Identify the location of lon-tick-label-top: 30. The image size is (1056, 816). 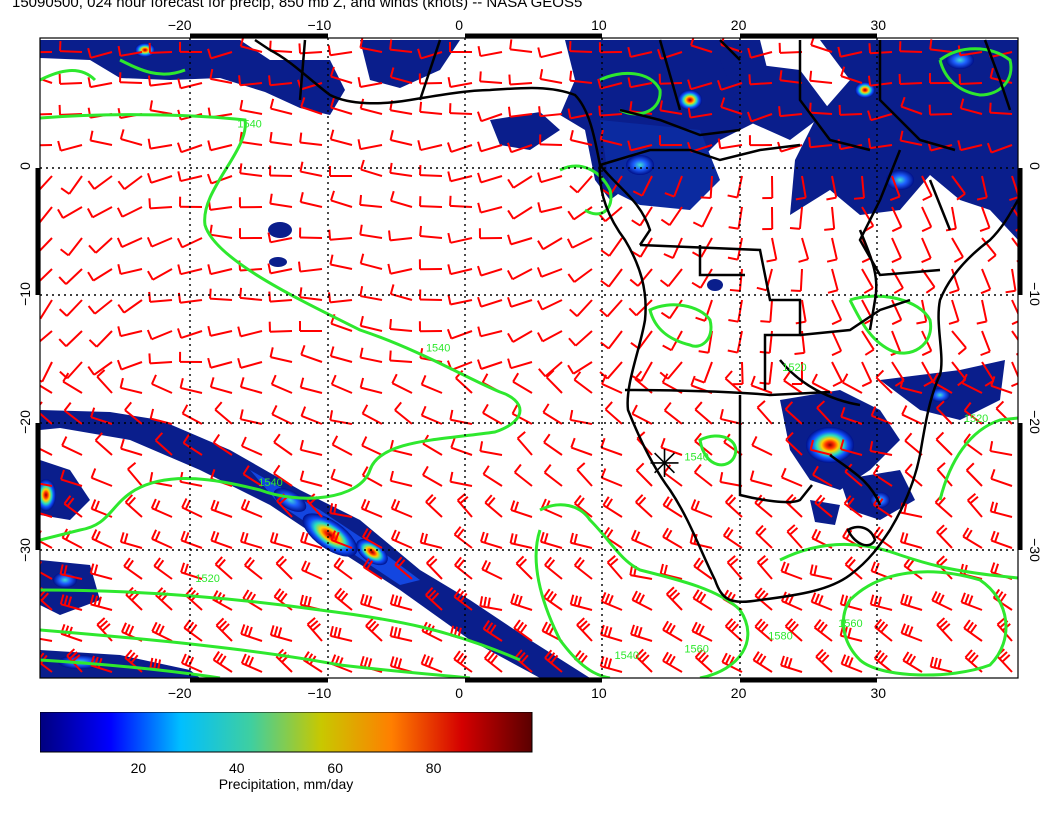
(878, 25).